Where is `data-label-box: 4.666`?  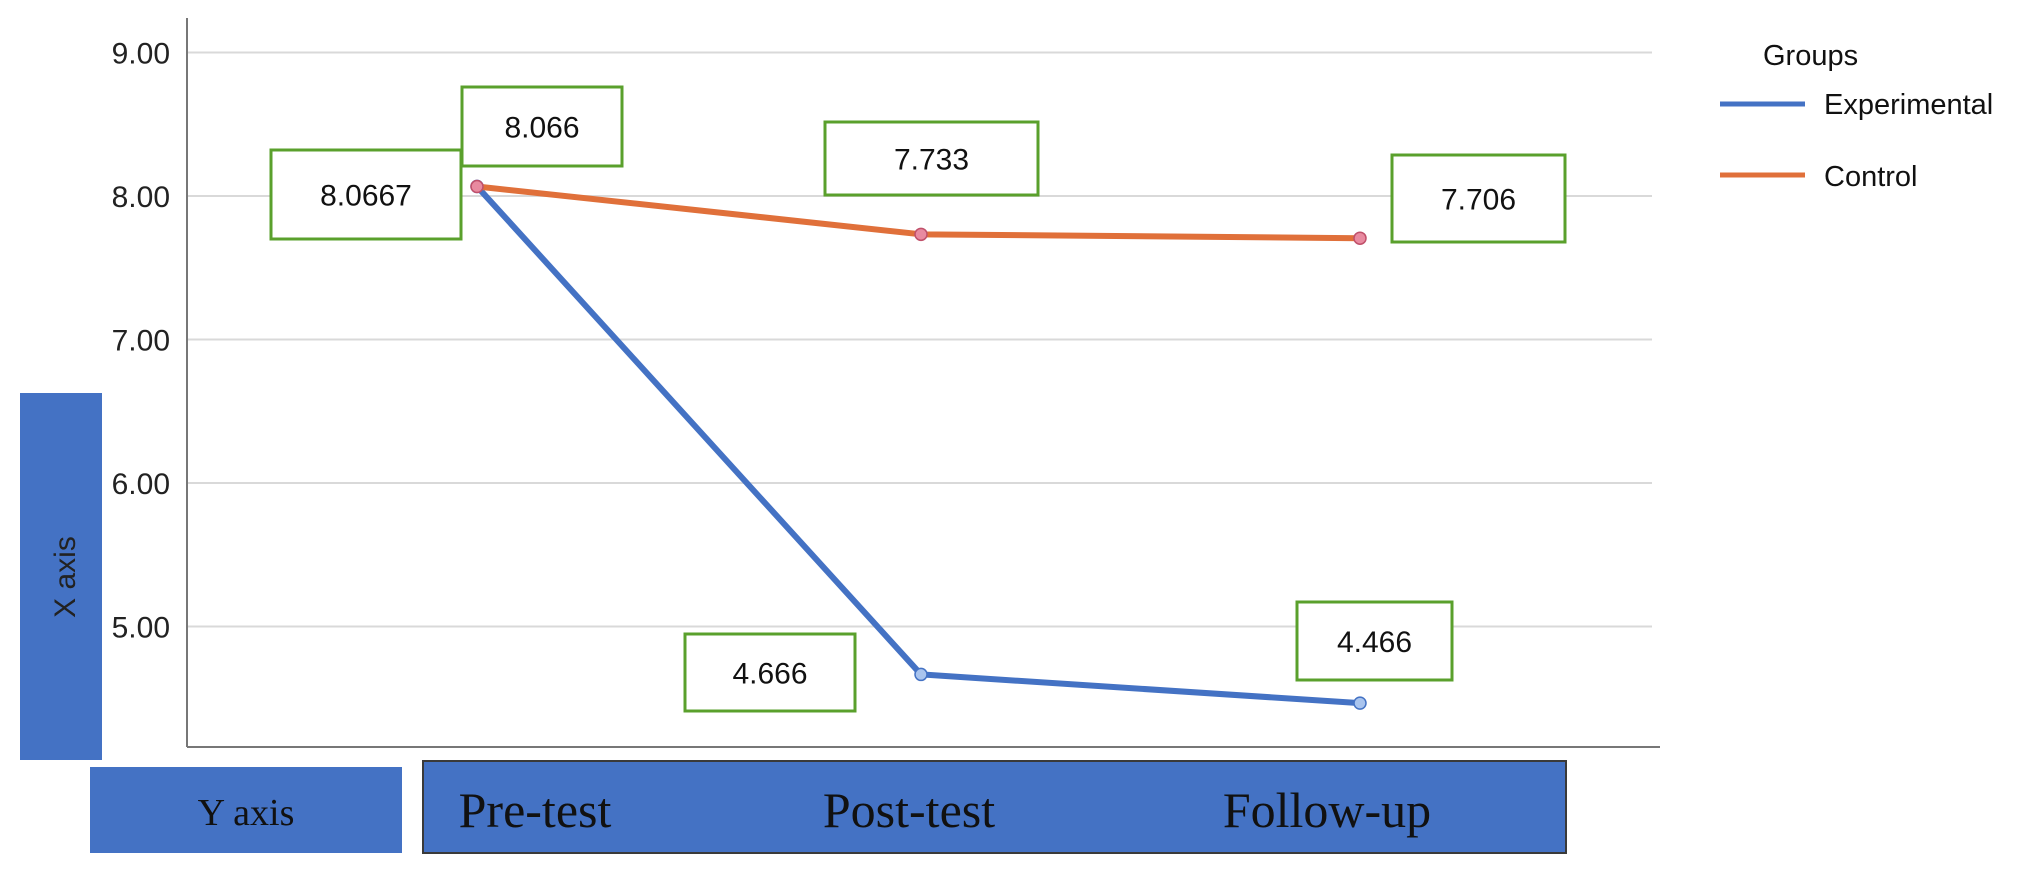 data-label-box: 4.666 is located at coordinates (770, 672).